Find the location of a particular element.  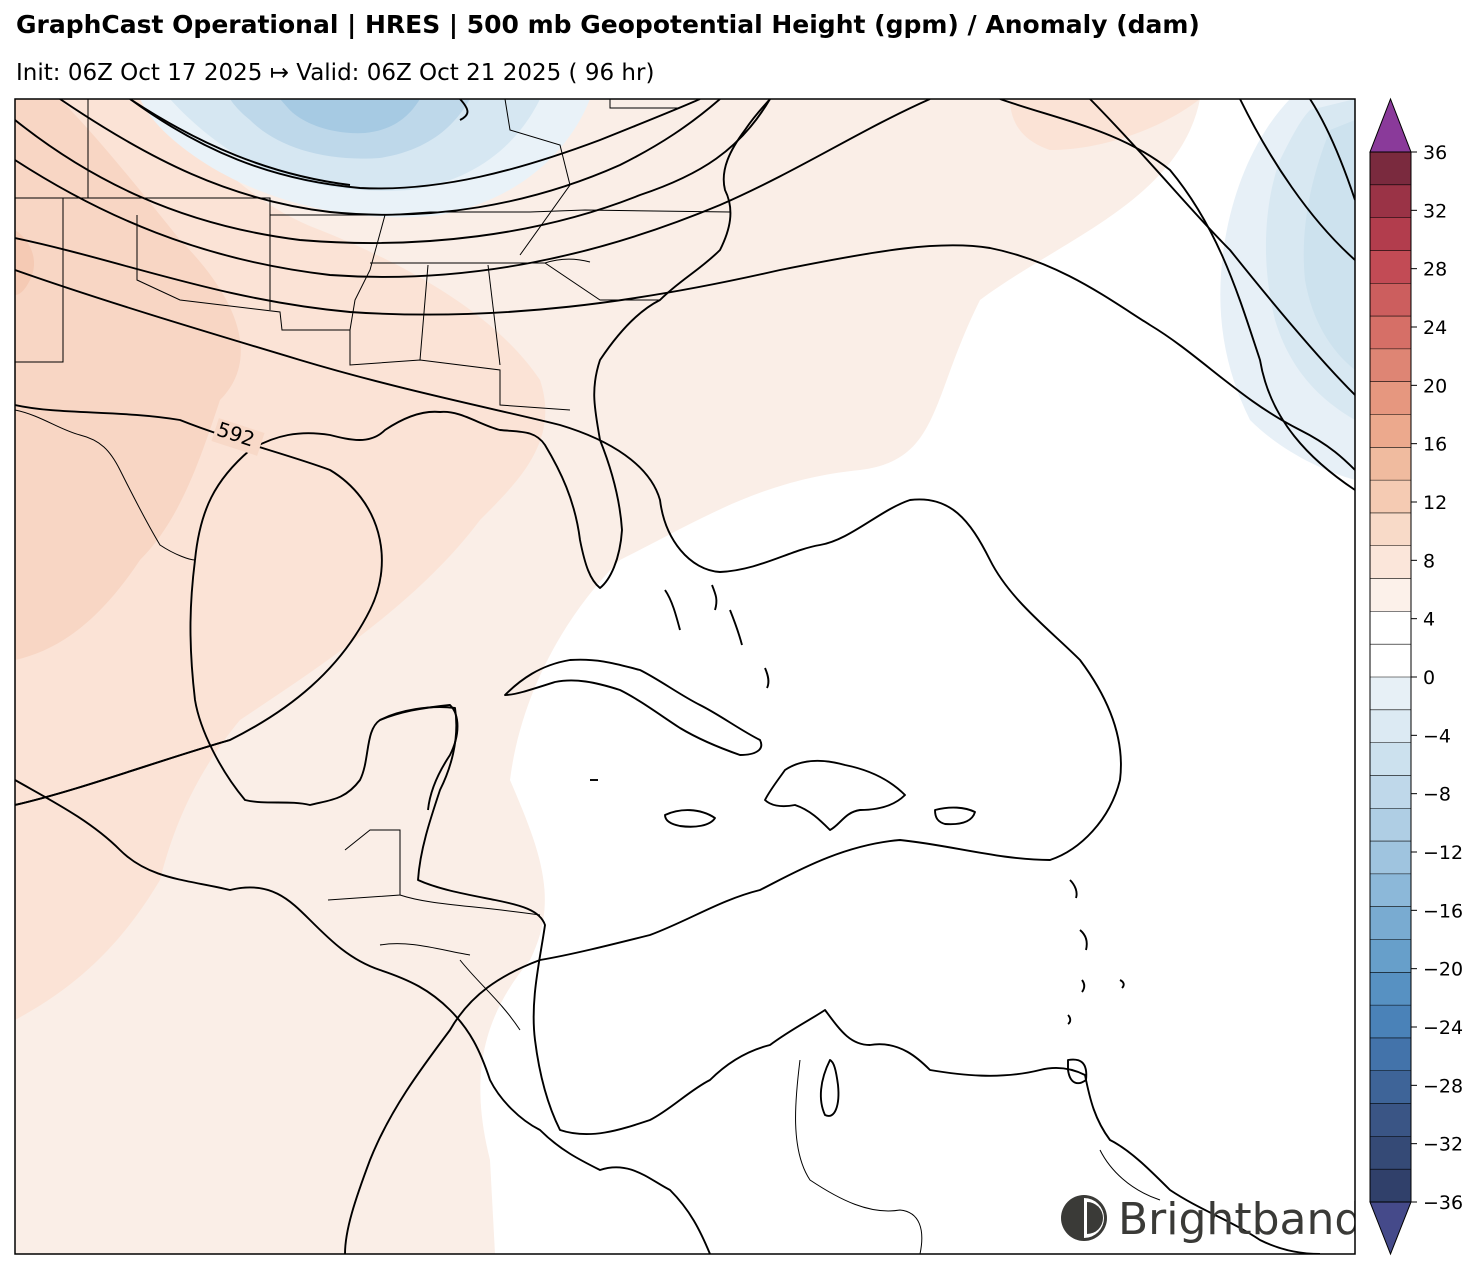

contour-mid is located at coordinates (123, 772).